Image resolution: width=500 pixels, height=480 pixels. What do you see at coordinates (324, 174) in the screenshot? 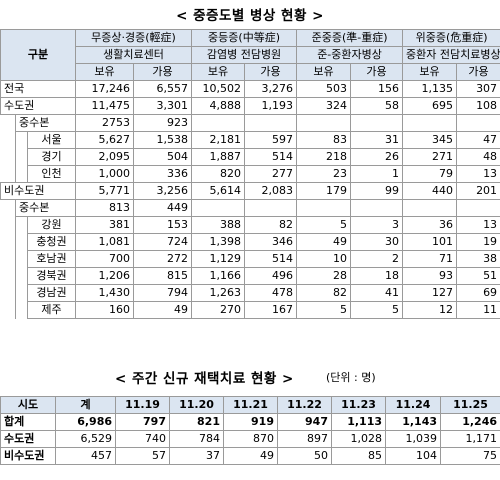
I see `cell-value: 23` at bounding box center [324, 174].